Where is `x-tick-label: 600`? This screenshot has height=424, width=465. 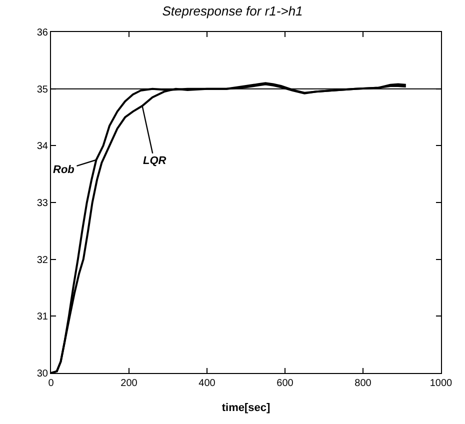
x-tick-label: 600 is located at coordinates (285, 383).